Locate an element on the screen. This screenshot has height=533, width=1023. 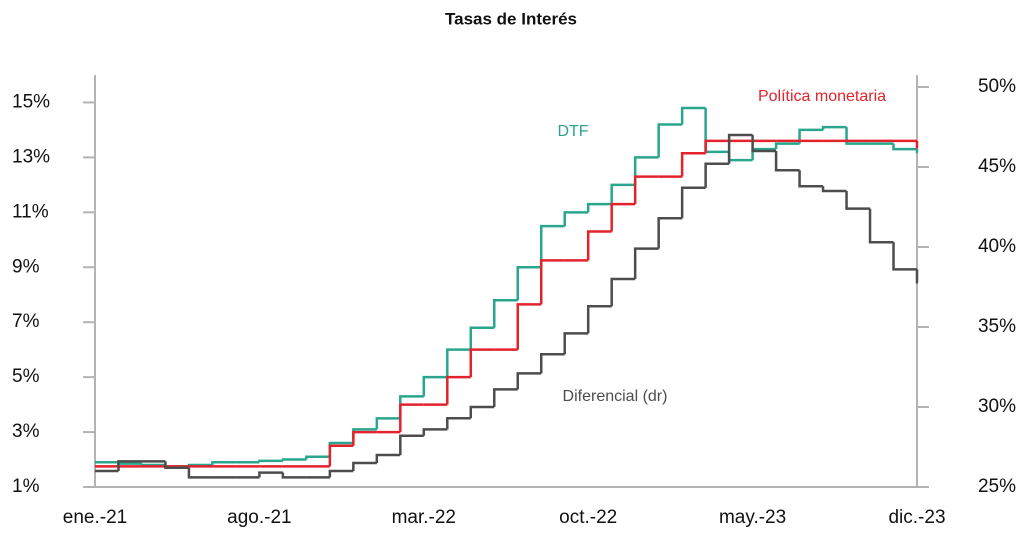
y-tick-label: 3% is located at coordinates (26, 431).